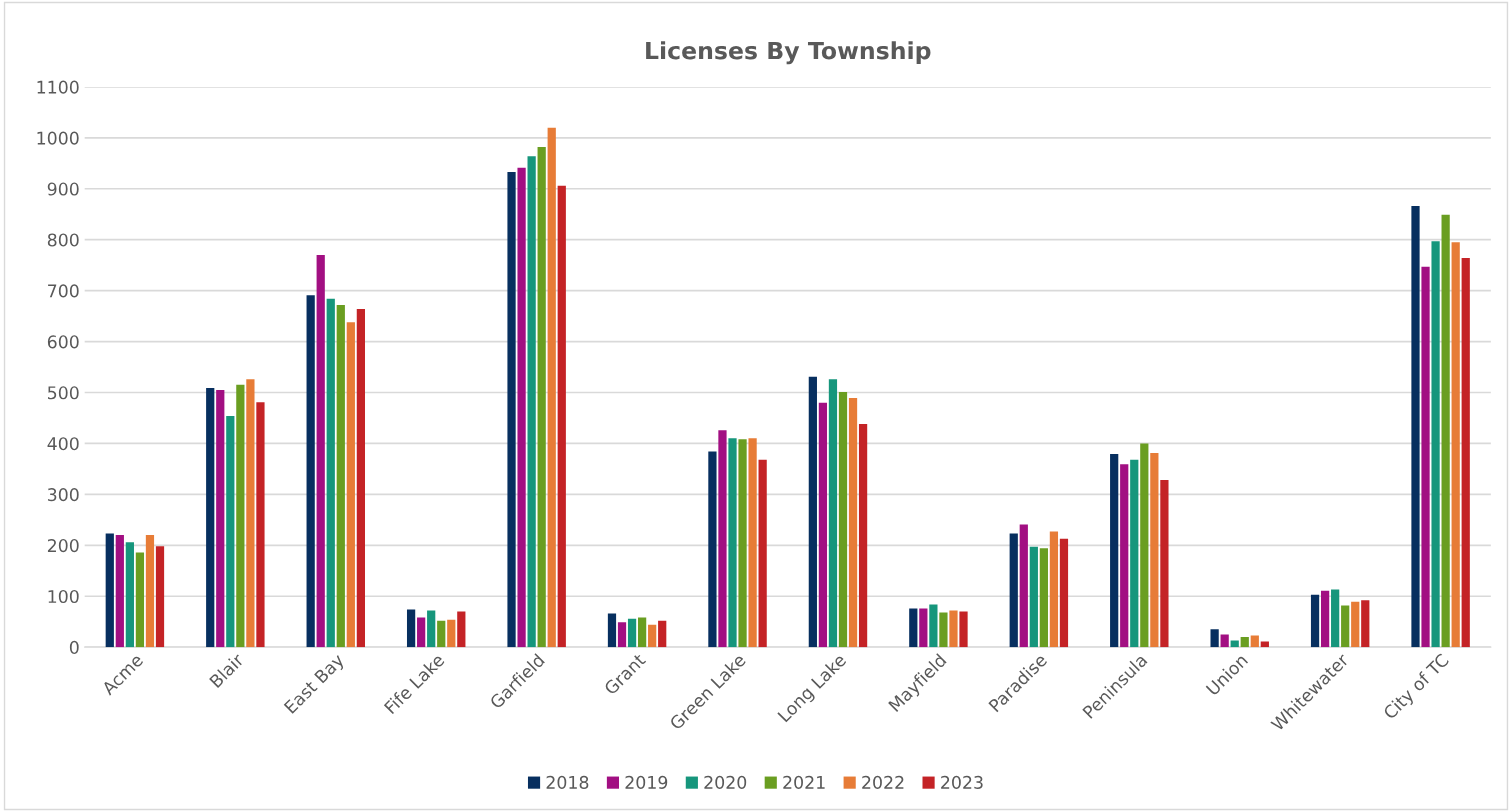 The width and height of the screenshot is (1512, 812). Describe the element at coordinates (74, 647) in the screenshot. I see `y-tick-label: 0` at that location.